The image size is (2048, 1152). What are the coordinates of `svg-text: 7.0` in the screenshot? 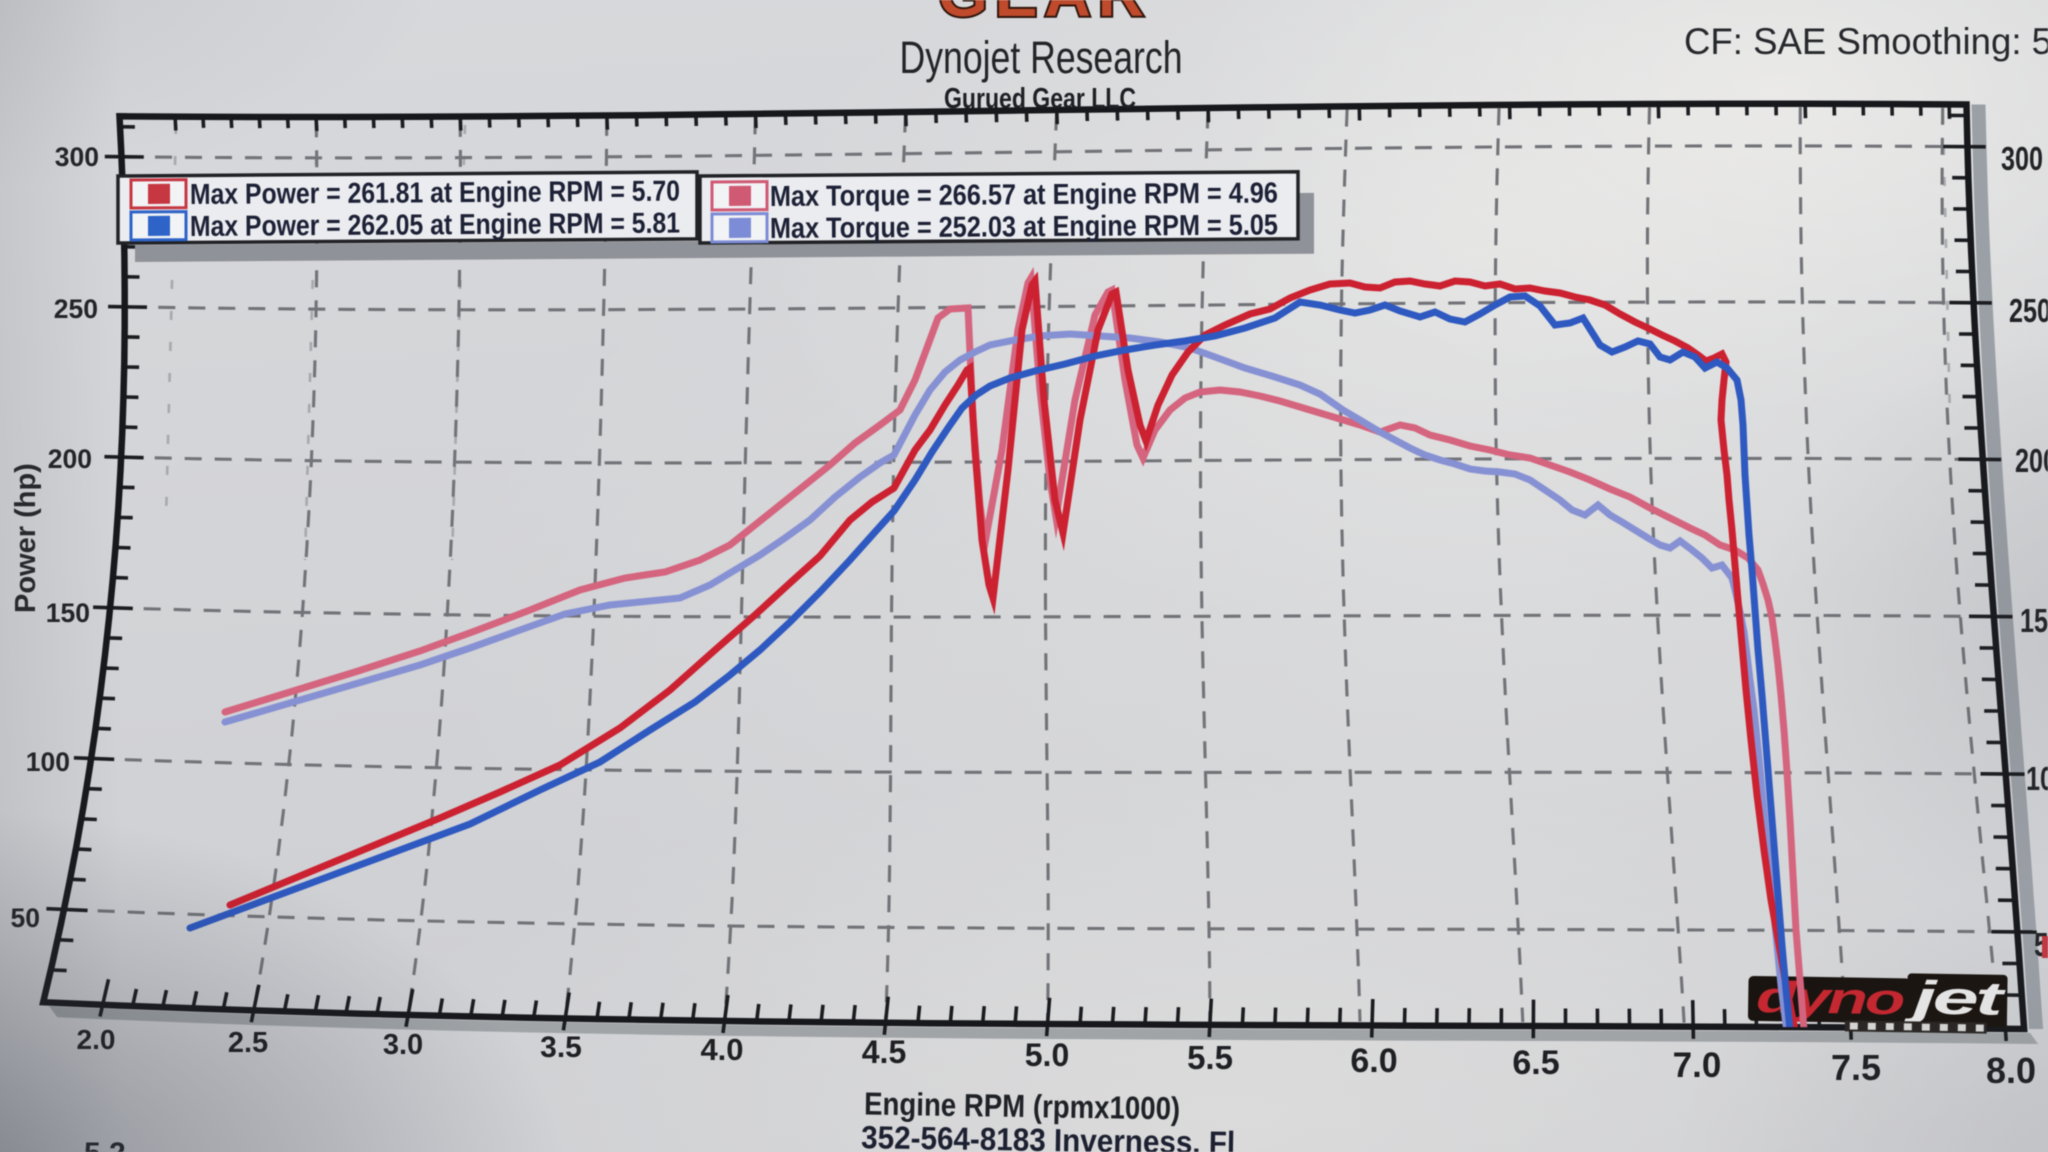 It's located at (1697, 1065).